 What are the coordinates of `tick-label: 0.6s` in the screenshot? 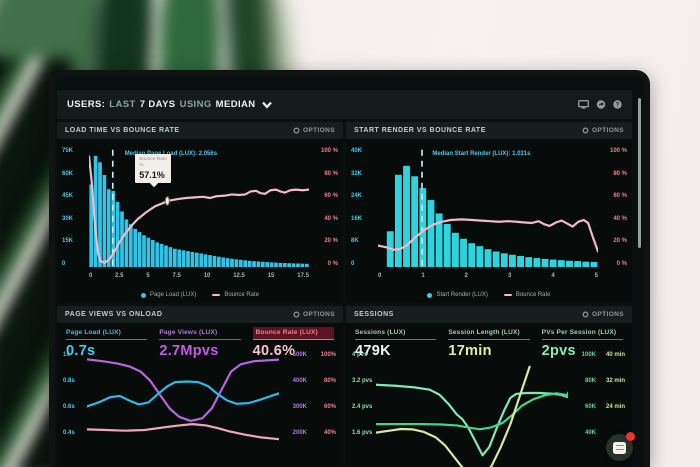 It's located at (69, 407).